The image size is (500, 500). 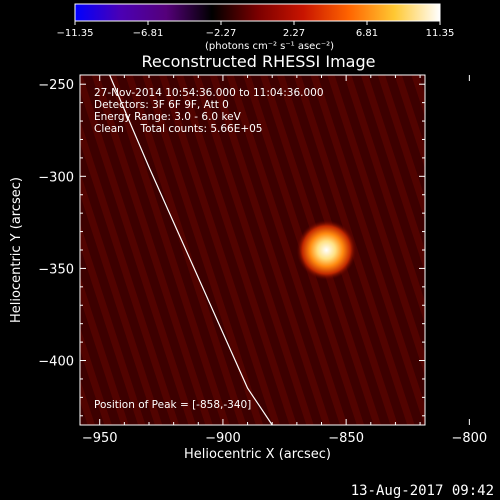 What do you see at coordinates (172, 405) in the screenshot?
I see `annotation-peak-position: Position of Peak = [-858,-340]` at bounding box center [172, 405].